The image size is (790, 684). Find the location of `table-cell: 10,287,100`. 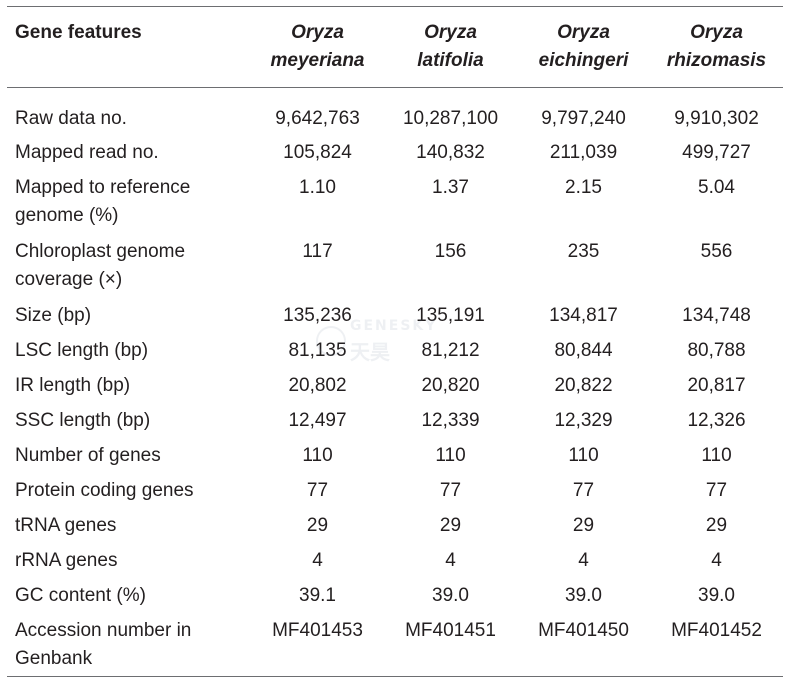

table-cell: 10,287,100 is located at coordinates (450, 118).